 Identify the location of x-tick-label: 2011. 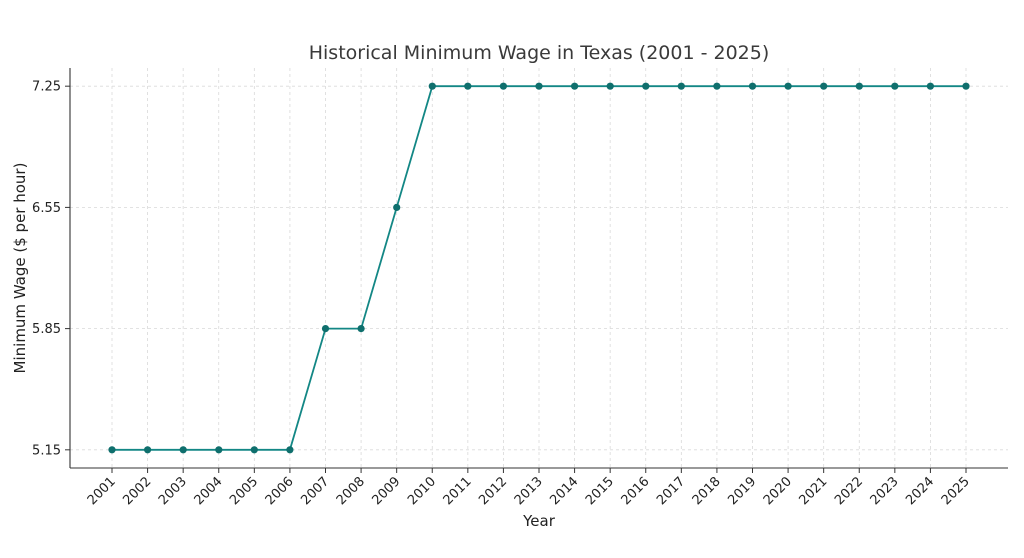
(458, 491).